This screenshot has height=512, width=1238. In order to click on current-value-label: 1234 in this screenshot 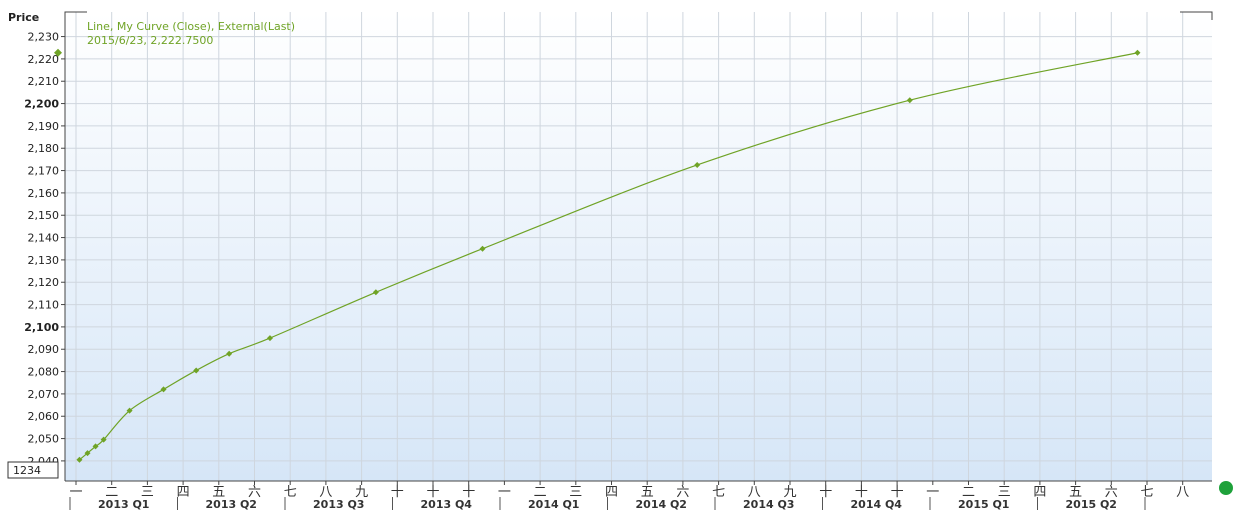, I will do `click(27, 470)`.